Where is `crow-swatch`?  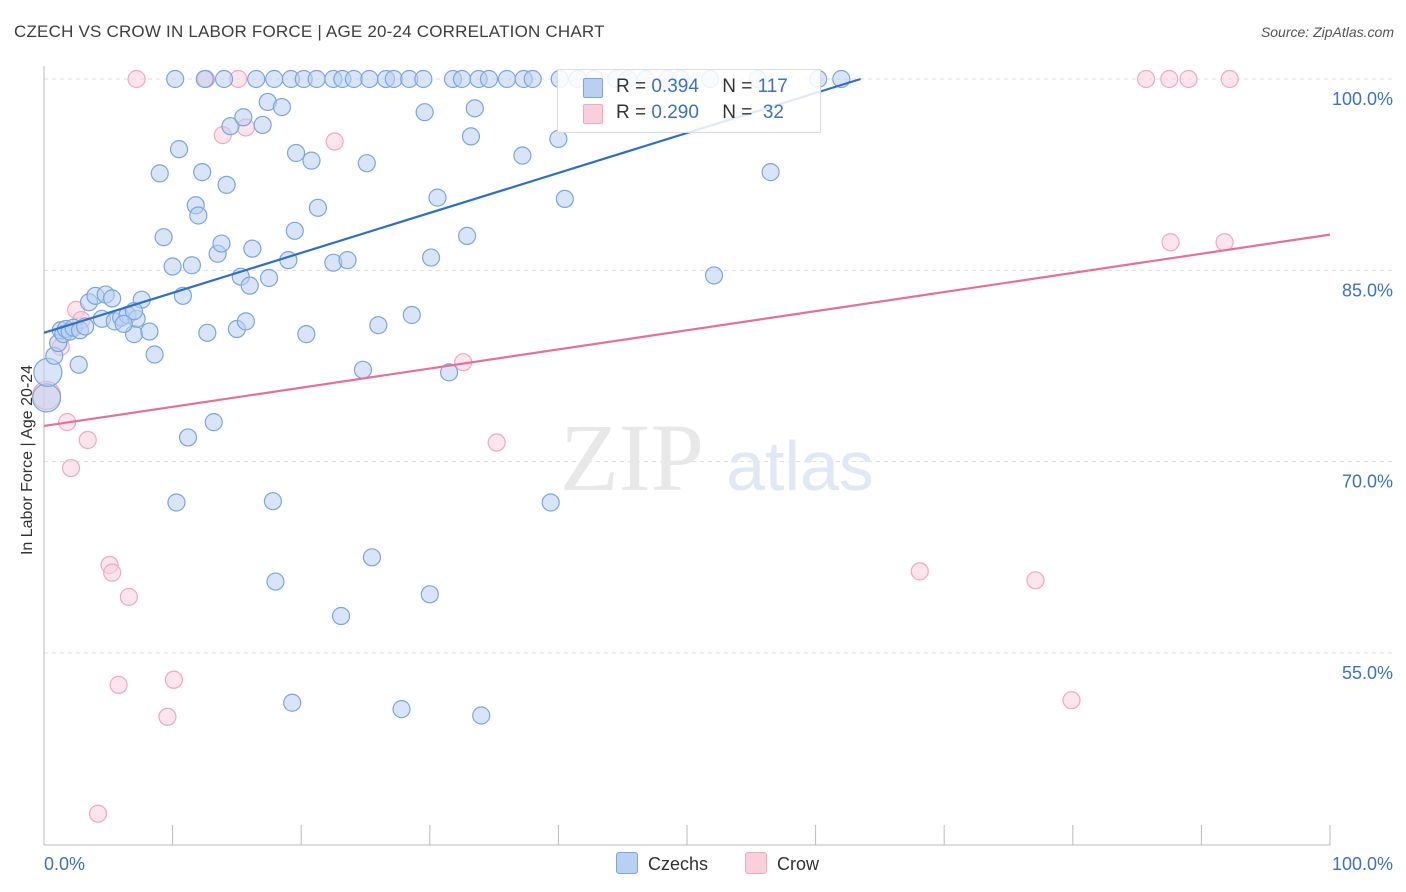
crow-swatch is located at coordinates (593, 114).